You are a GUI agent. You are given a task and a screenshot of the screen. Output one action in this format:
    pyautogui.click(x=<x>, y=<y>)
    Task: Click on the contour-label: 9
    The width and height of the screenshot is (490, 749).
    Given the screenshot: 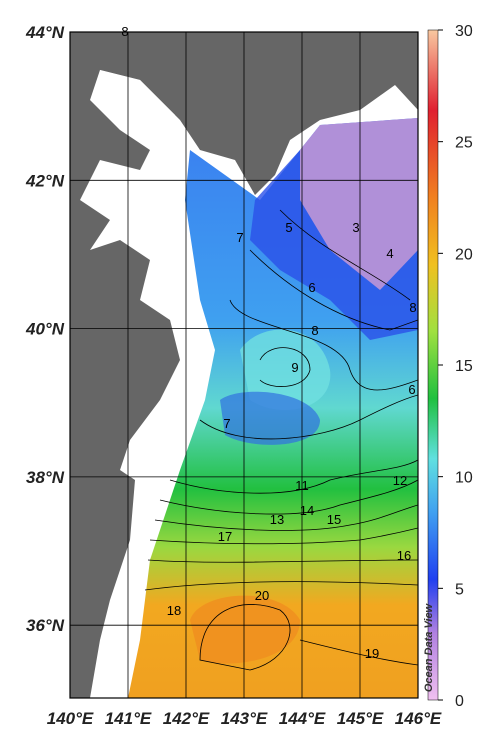 What is the action you would take?
    pyautogui.click(x=294, y=367)
    